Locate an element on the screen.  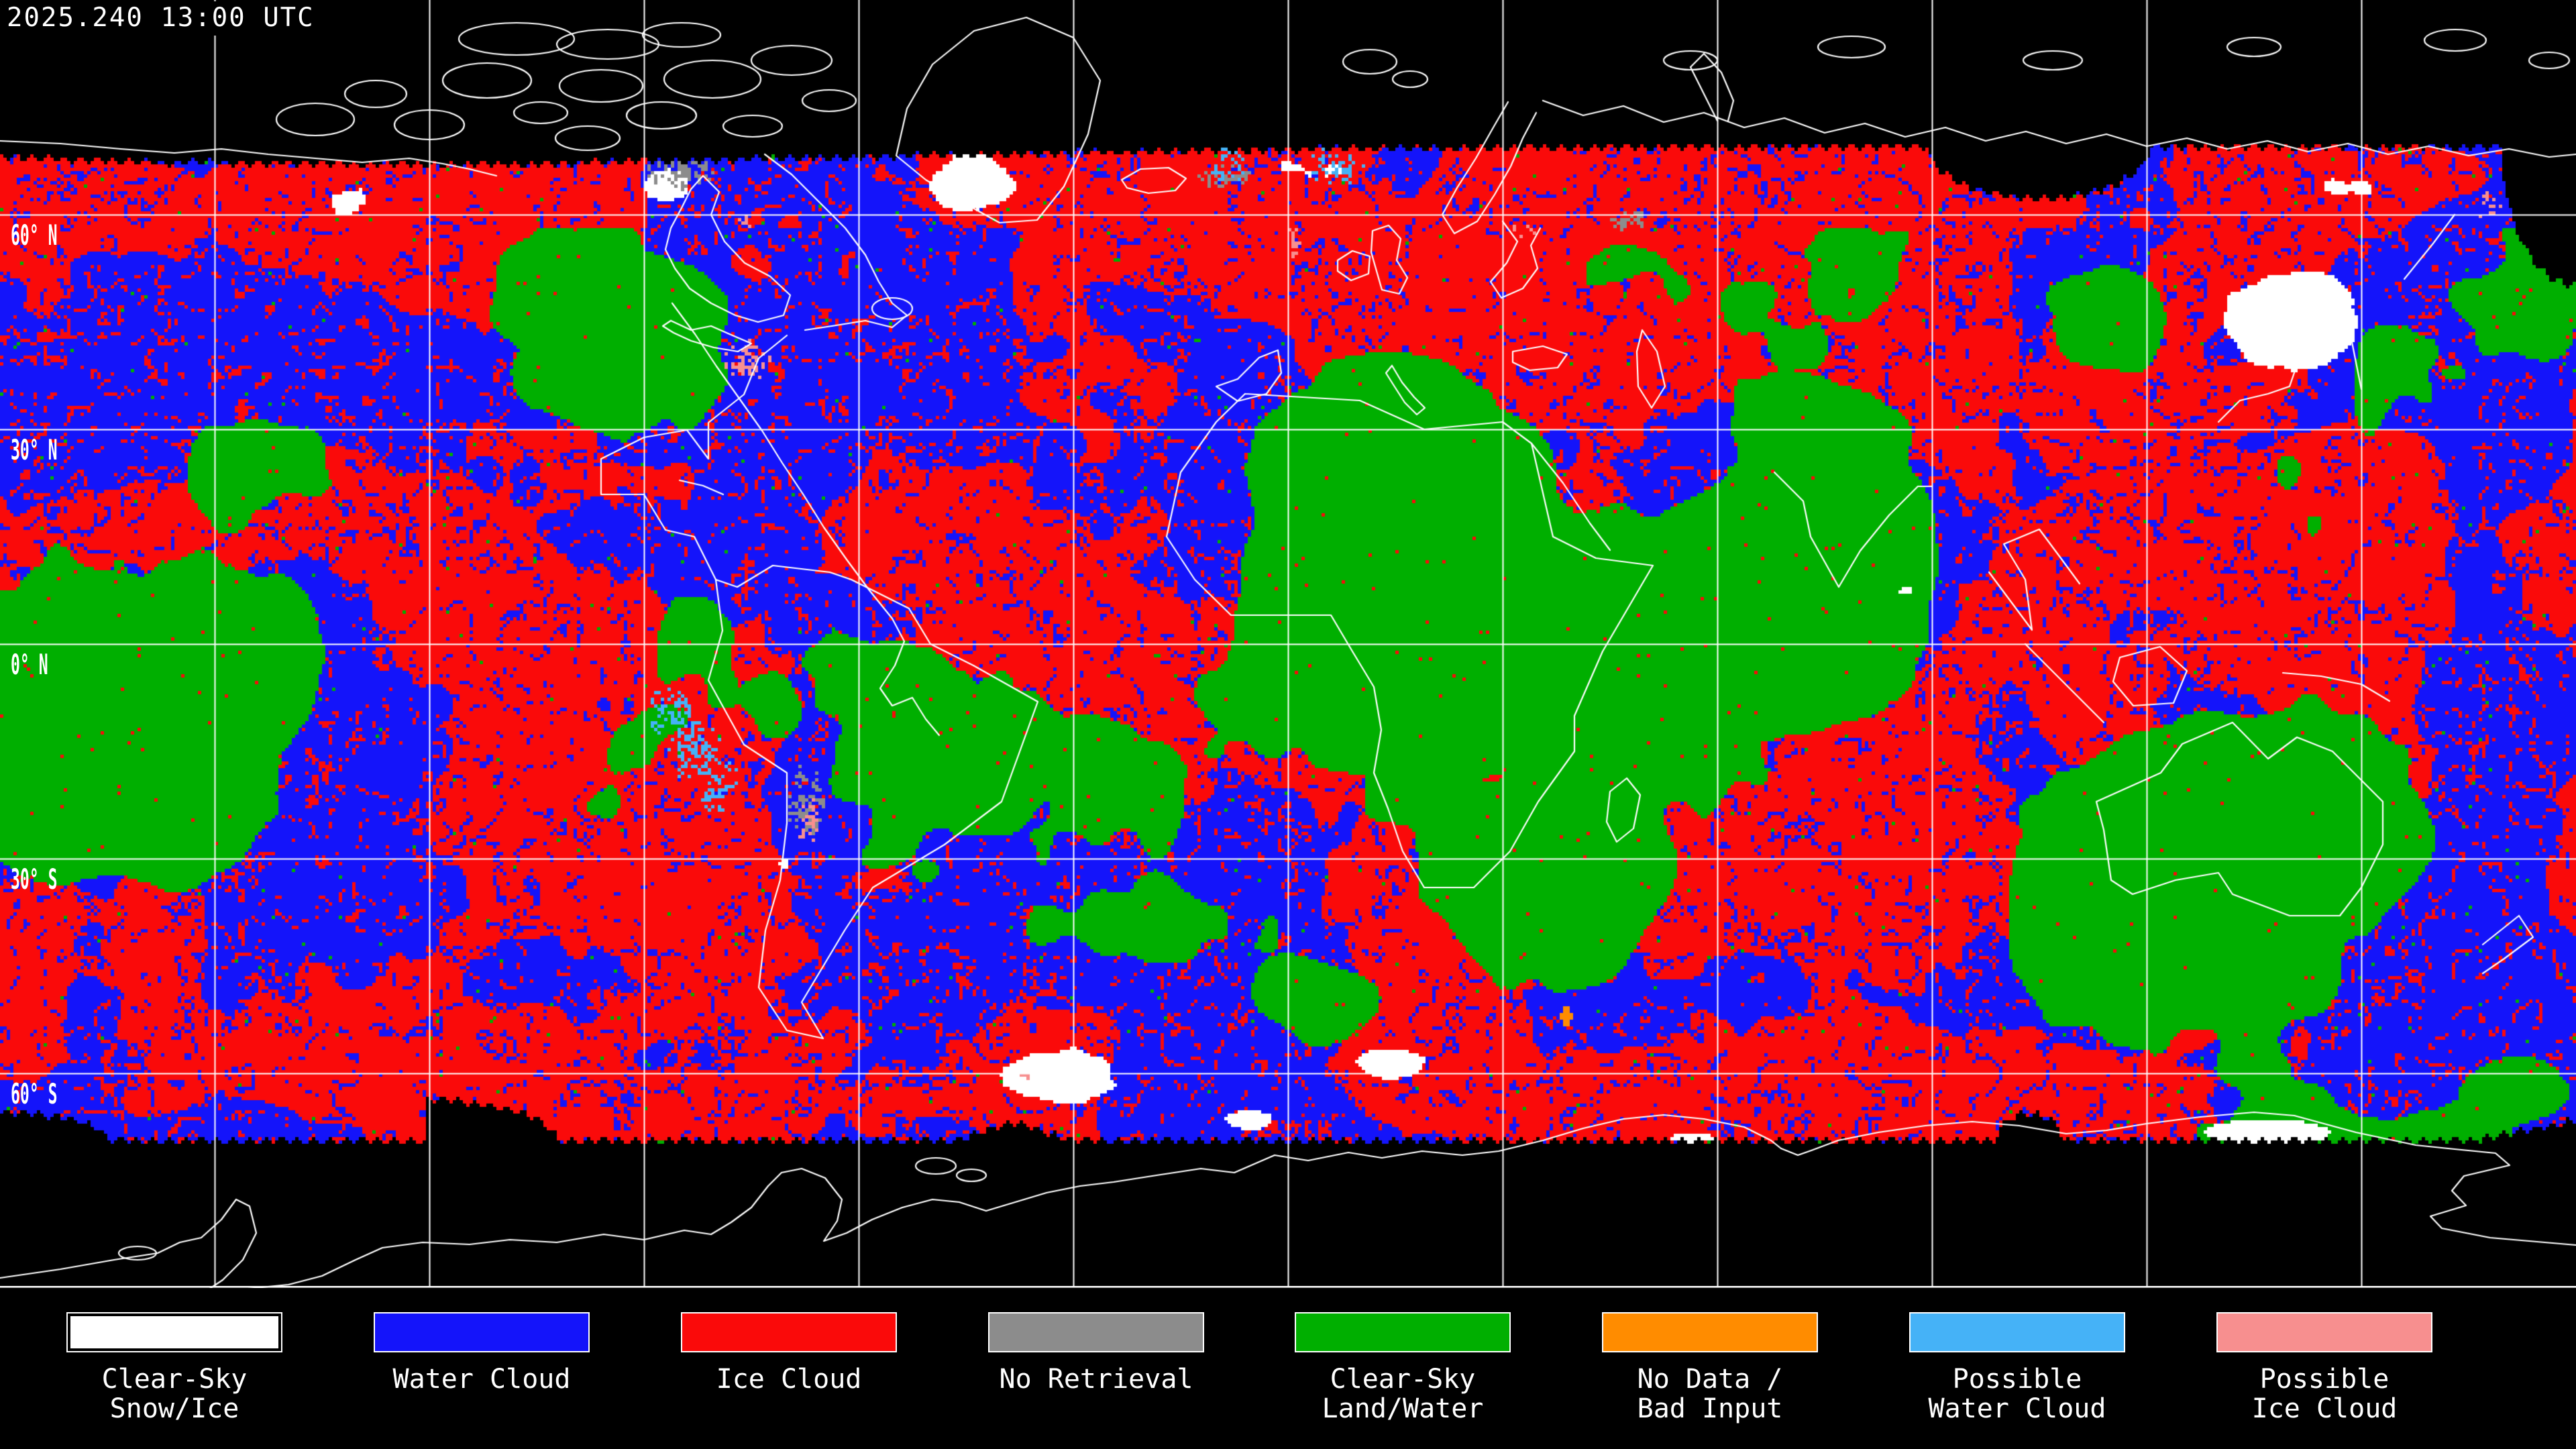
legend-label-possible-ice-cloud: Possible Ice Cloud is located at coordinates (2324, 1394).